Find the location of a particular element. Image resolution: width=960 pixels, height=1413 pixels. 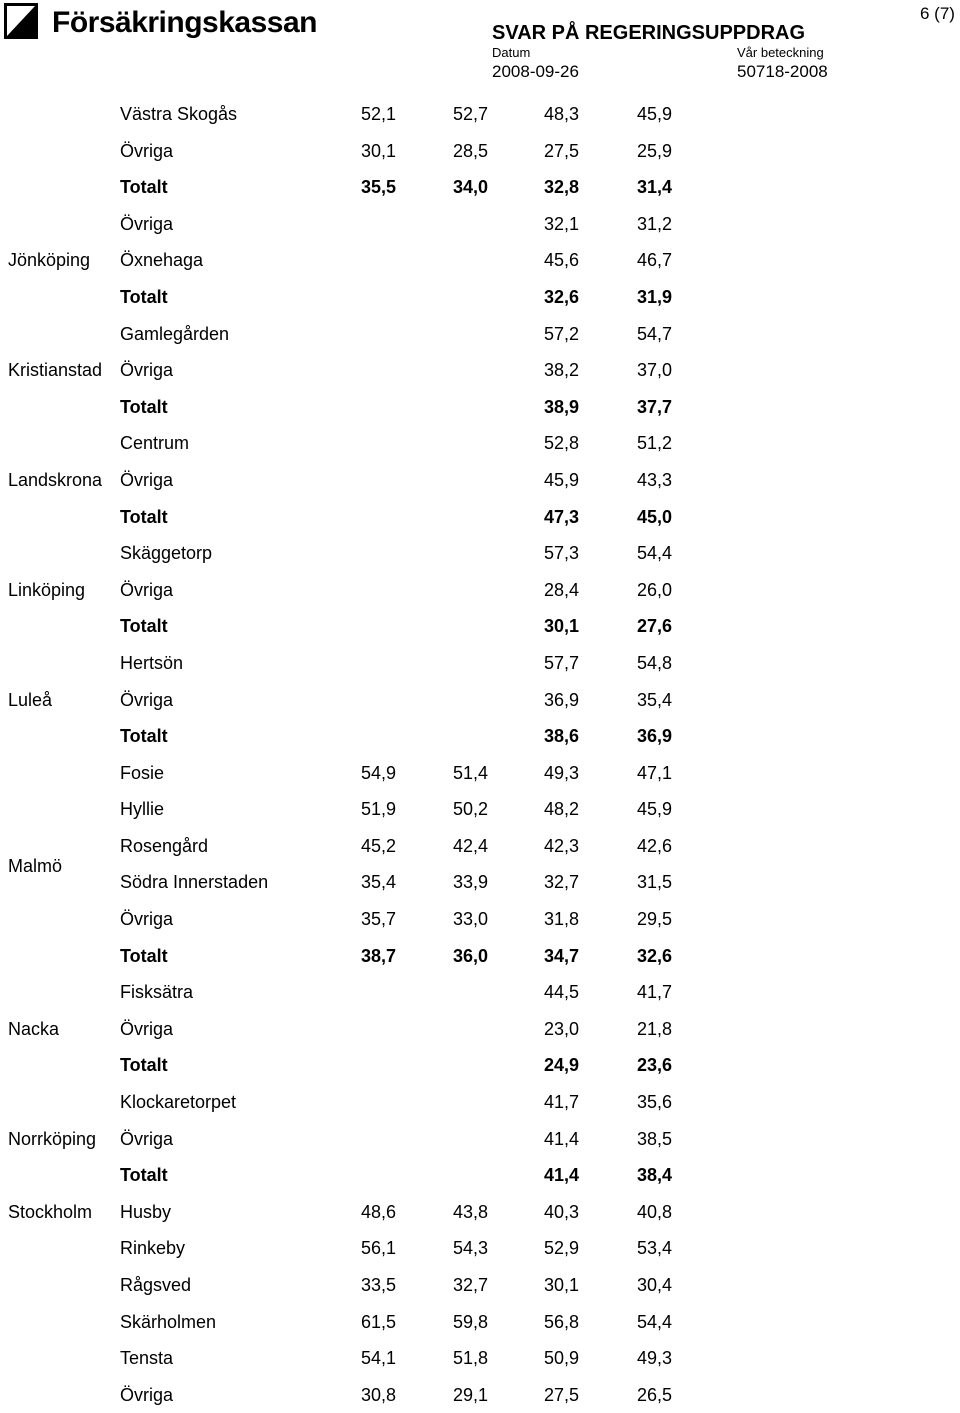

table-row: Luleå Övriga 36,9 35,4 is located at coordinates (480, 700).